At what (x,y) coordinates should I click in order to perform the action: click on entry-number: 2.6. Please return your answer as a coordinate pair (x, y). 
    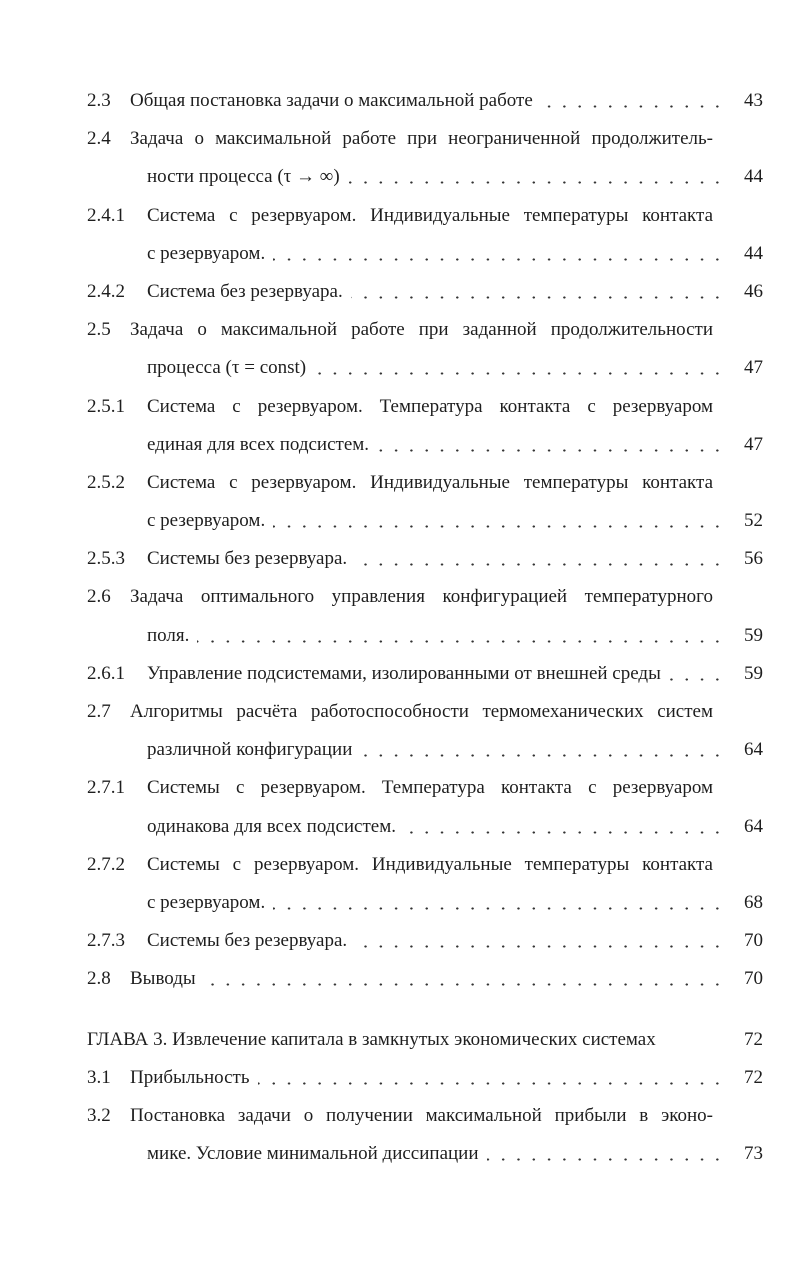
    Looking at the image, I should click on (99, 597).